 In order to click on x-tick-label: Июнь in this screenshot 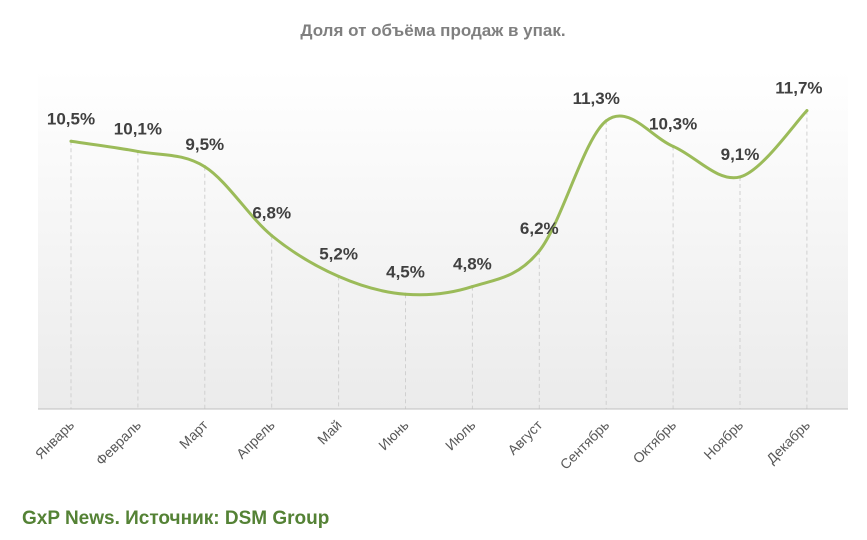, I will do `click(393, 435)`.